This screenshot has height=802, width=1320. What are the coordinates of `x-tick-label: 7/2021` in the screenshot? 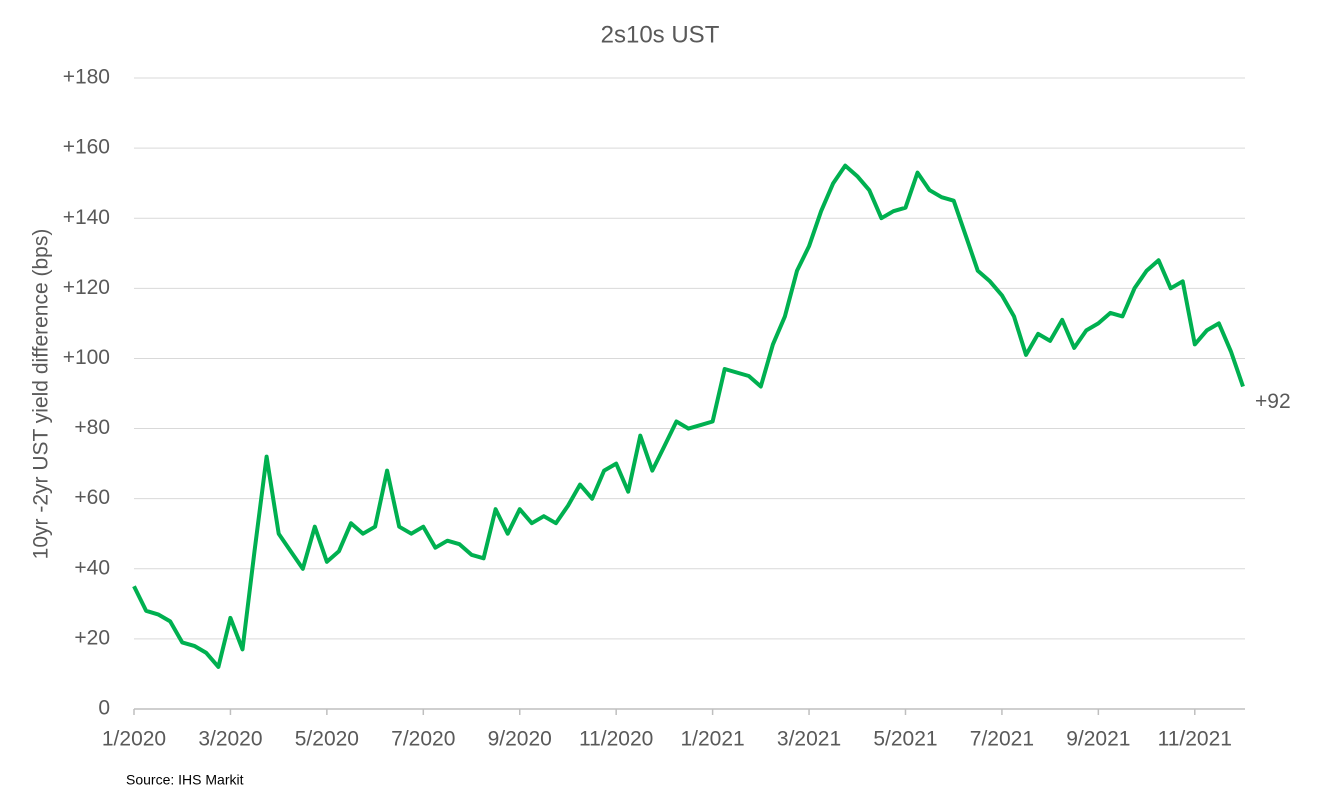 It's located at (1002, 739).